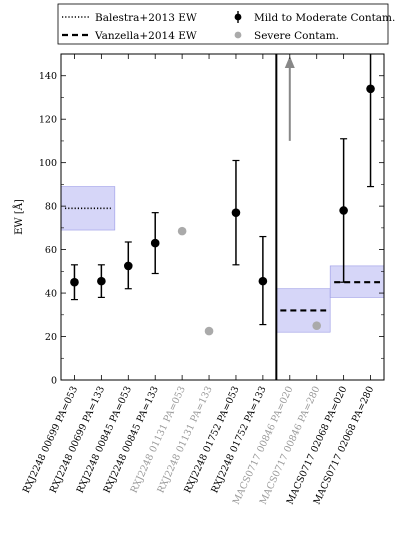 The width and height of the screenshot is (407, 543). What do you see at coordinates (146, 18) in the screenshot?
I see `legend-balestra-label: Balestra+2013 EW` at bounding box center [146, 18].